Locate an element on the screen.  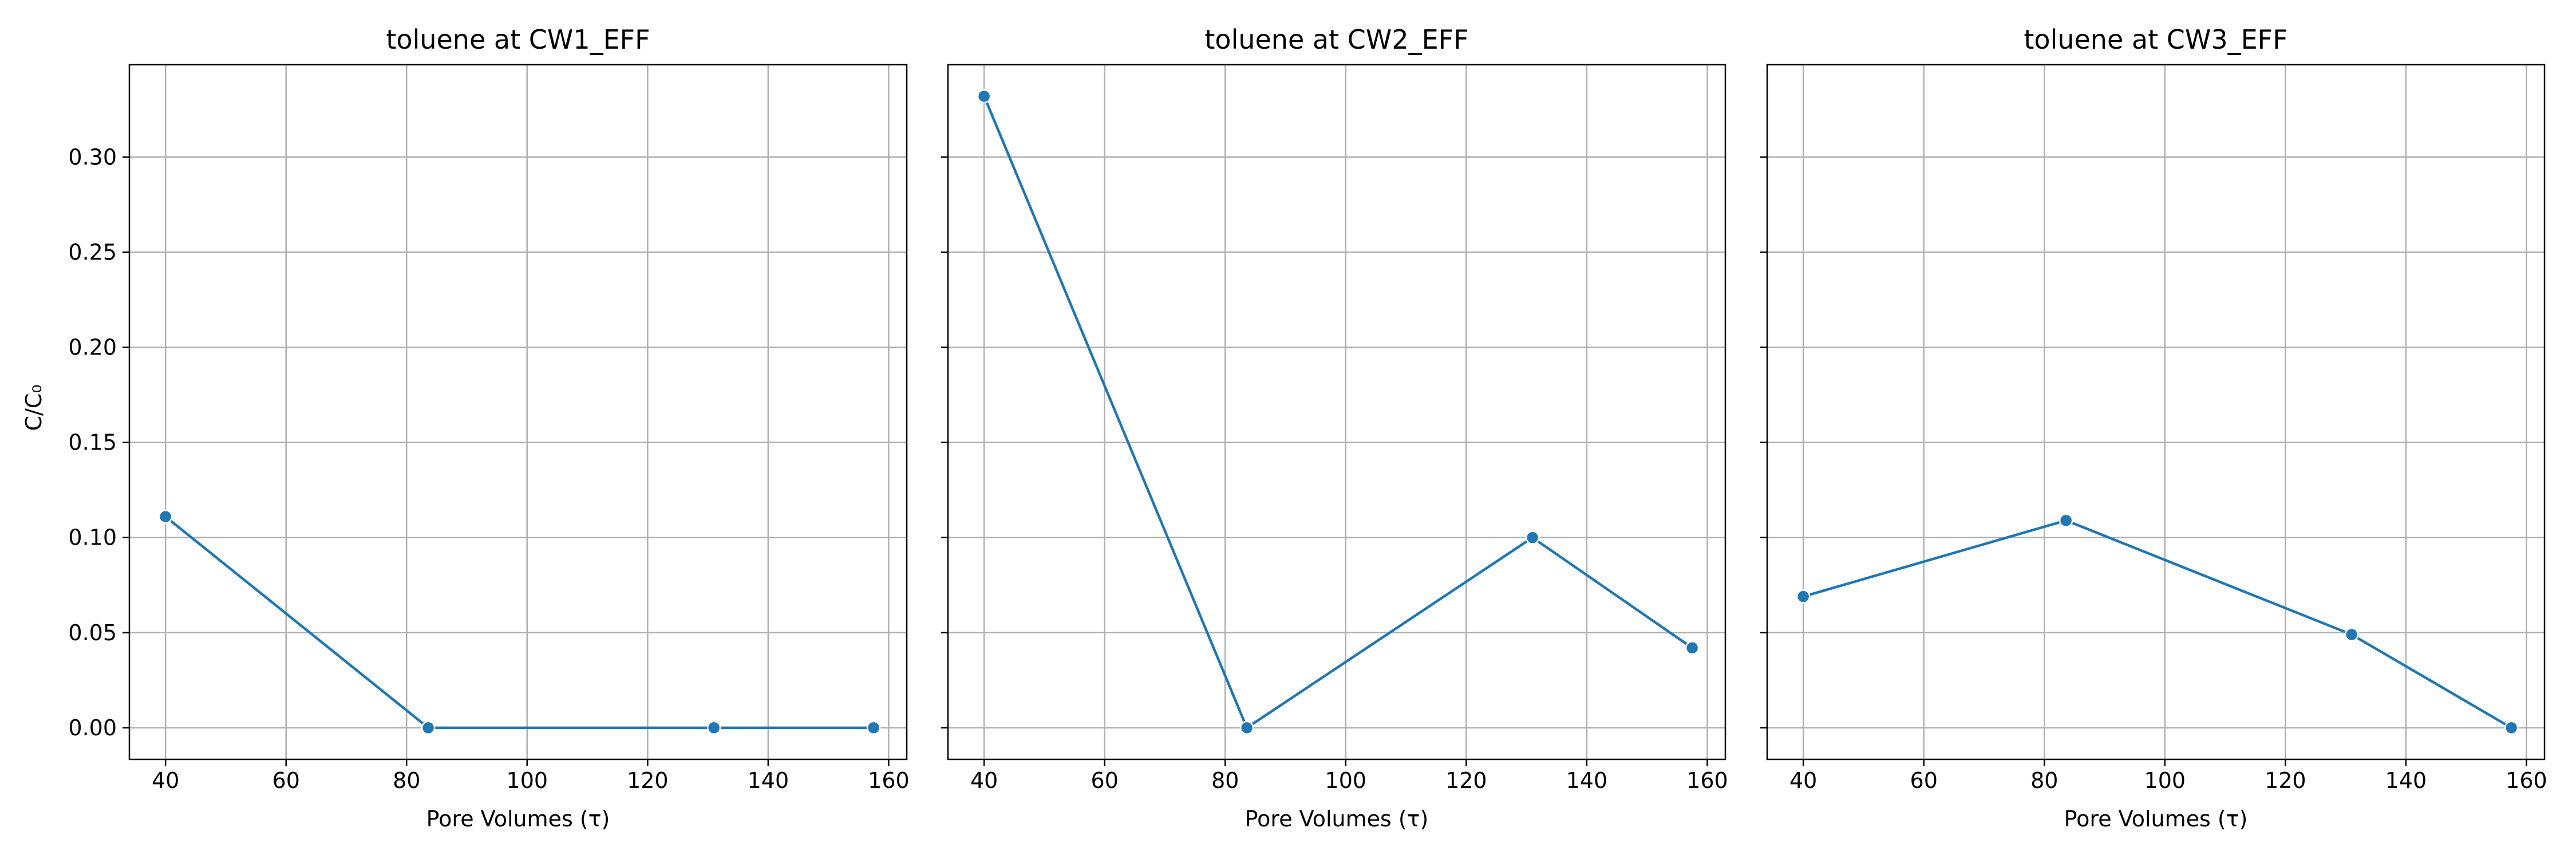
y-tick-label: 0.10 is located at coordinates (92, 537).